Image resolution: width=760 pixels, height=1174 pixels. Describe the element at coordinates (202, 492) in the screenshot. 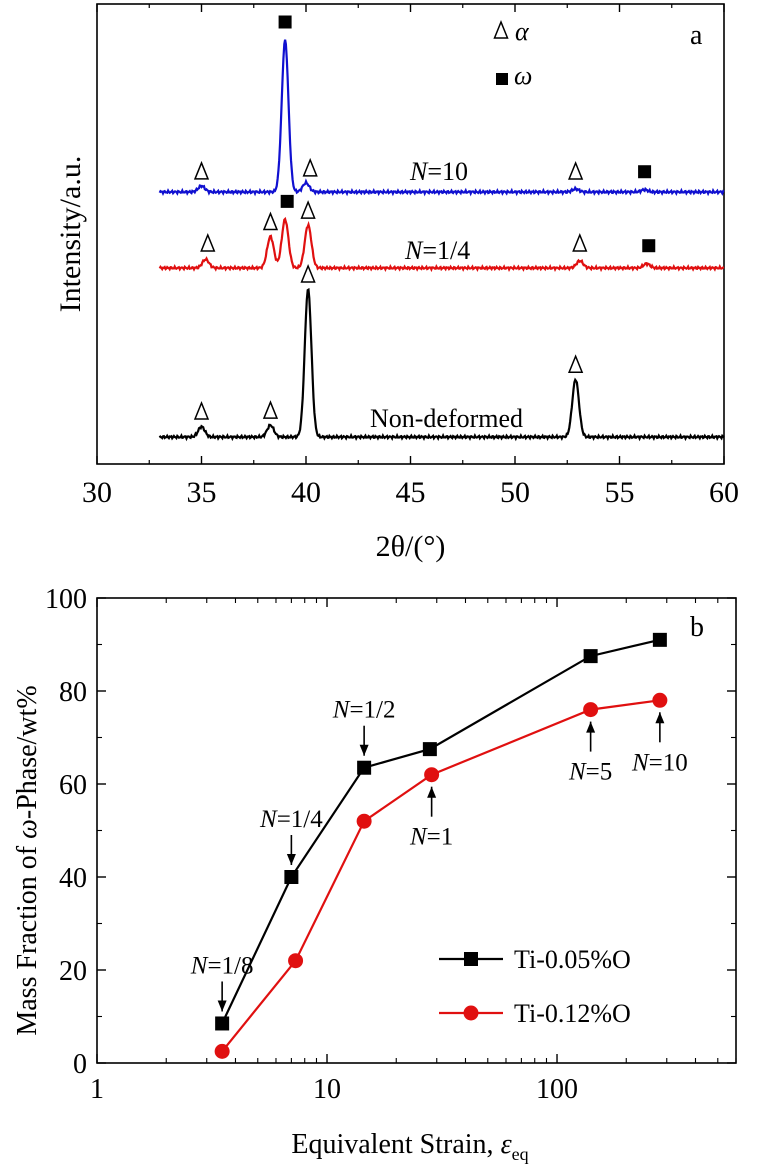

I see `x-tick-label-a: 35` at that location.